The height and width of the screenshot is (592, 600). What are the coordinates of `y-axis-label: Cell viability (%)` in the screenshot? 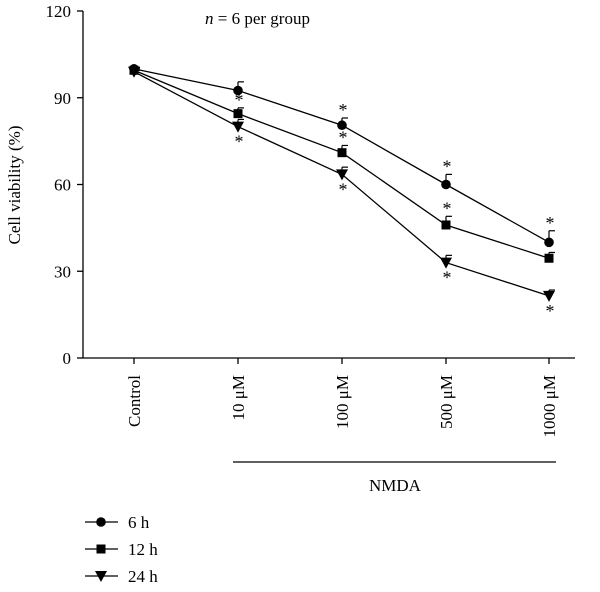 It's located at (14, 185).